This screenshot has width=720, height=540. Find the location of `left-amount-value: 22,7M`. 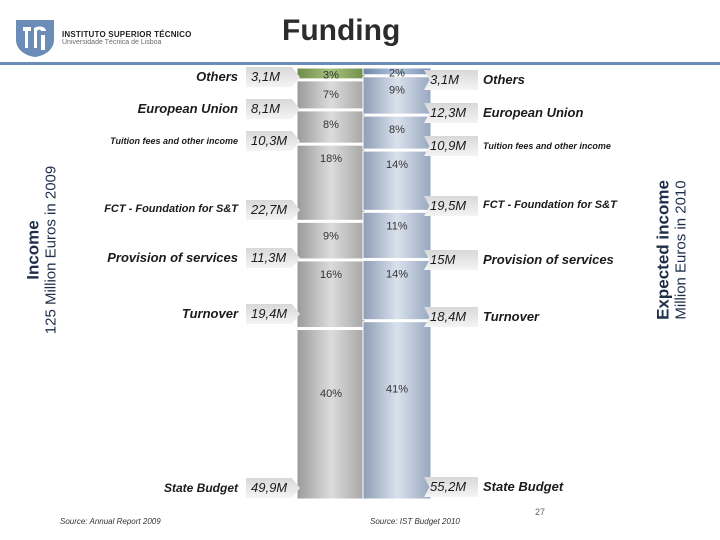

left-amount-value: 22,7M is located at coordinates (269, 210).